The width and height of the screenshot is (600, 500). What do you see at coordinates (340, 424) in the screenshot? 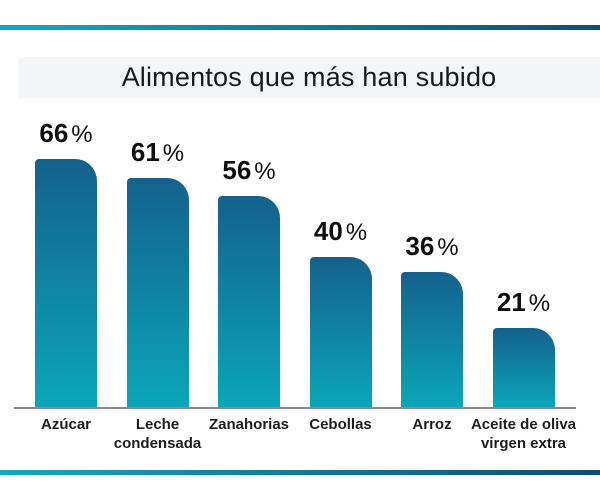
I see `bar-category-label: Cebollas` at bounding box center [340, 424].